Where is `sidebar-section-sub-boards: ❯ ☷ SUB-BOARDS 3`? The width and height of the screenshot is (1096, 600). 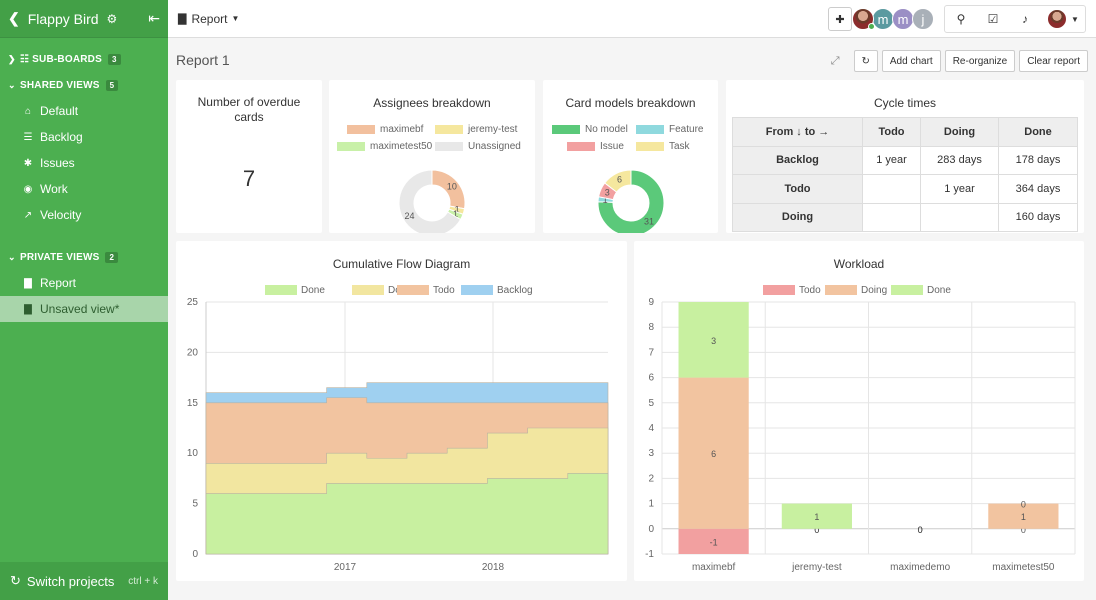 sidebar-section-sub-boards: ❯ ☷ SUB-BOARDS 3 is located at coordinates (84, 59).